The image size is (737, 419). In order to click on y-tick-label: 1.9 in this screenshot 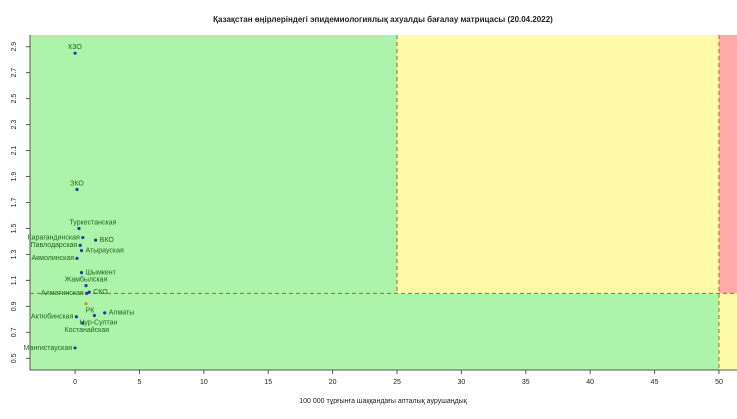, I will do `click(14, 177)`.